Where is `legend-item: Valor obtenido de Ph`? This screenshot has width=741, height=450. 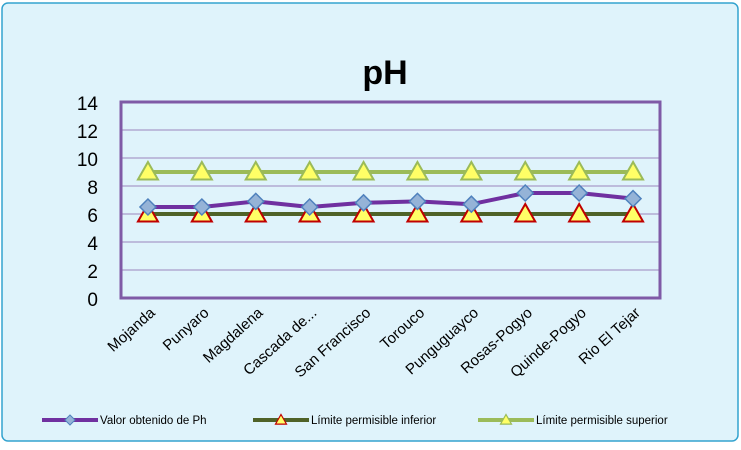 legend-item: Valor obtenido de Ph is located at coordinates (124, 420).